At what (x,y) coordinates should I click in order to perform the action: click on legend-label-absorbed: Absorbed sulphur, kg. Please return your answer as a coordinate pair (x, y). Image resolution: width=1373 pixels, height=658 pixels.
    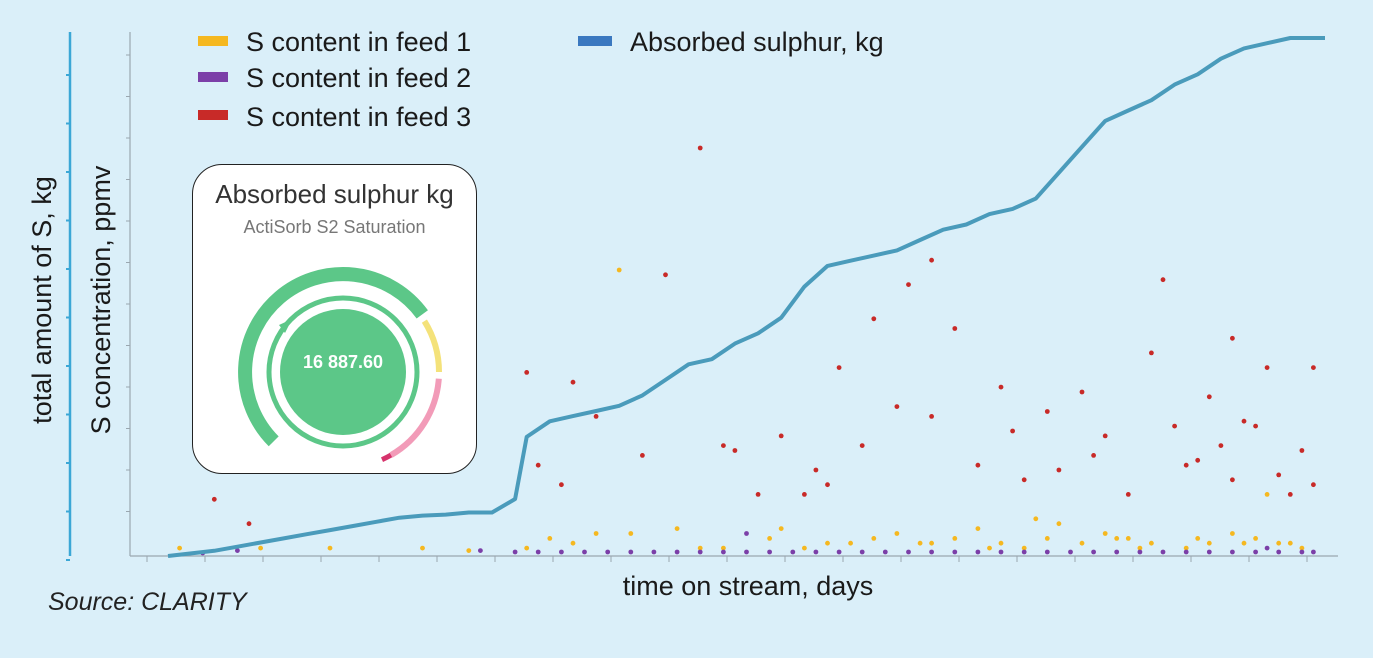
    Looking at the image, I should click on (757, 42).